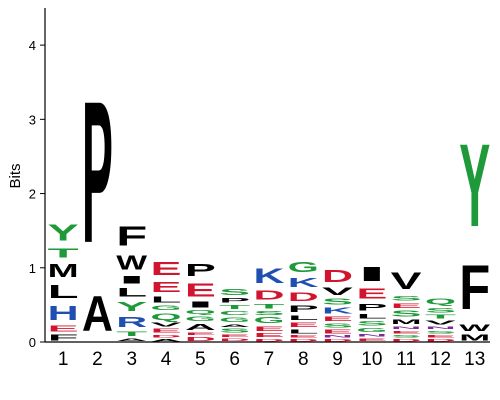  I want to click on x-tick-label: 1, so click(63, 359).